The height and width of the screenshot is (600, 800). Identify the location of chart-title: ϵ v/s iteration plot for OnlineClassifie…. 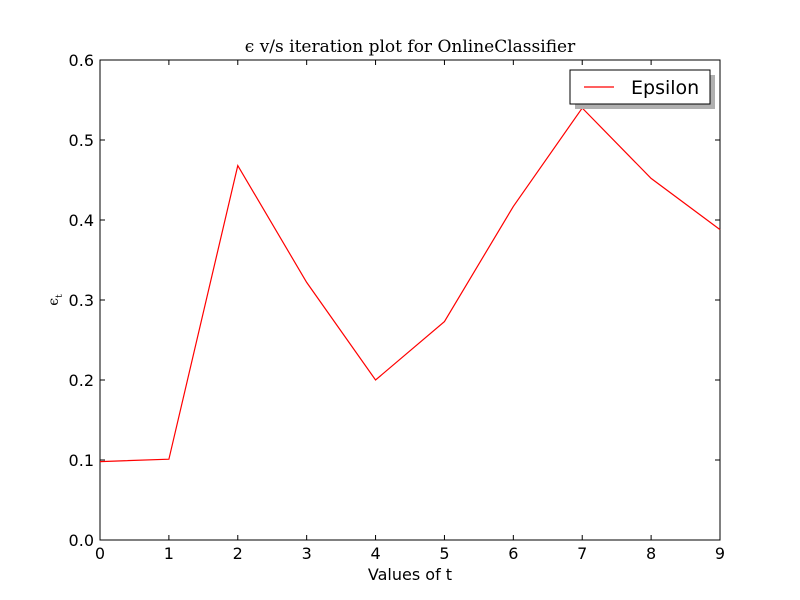
(410, 47).